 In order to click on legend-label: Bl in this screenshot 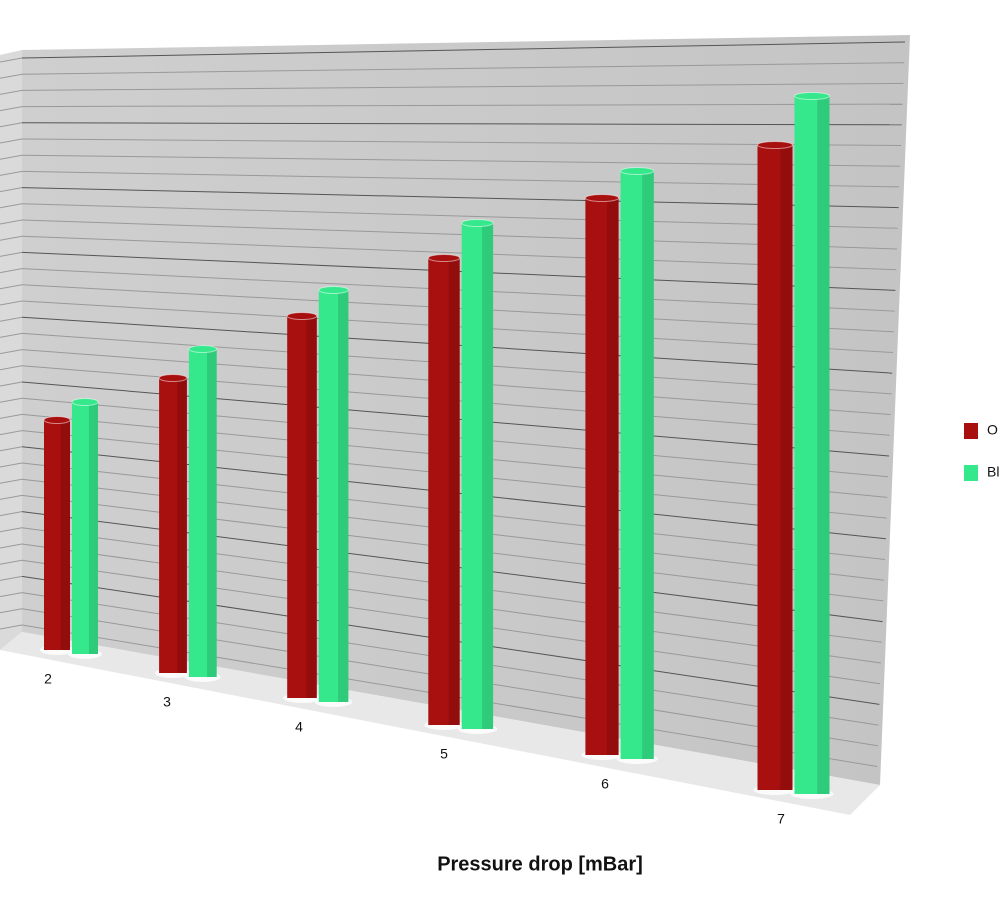, I will do `click(993, 472)`.